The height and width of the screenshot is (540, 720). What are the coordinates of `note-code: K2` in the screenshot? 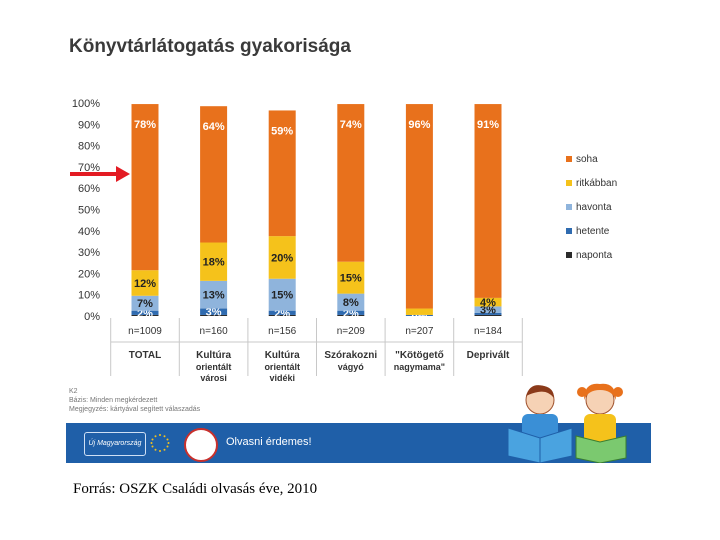 It's located at (73, 391).